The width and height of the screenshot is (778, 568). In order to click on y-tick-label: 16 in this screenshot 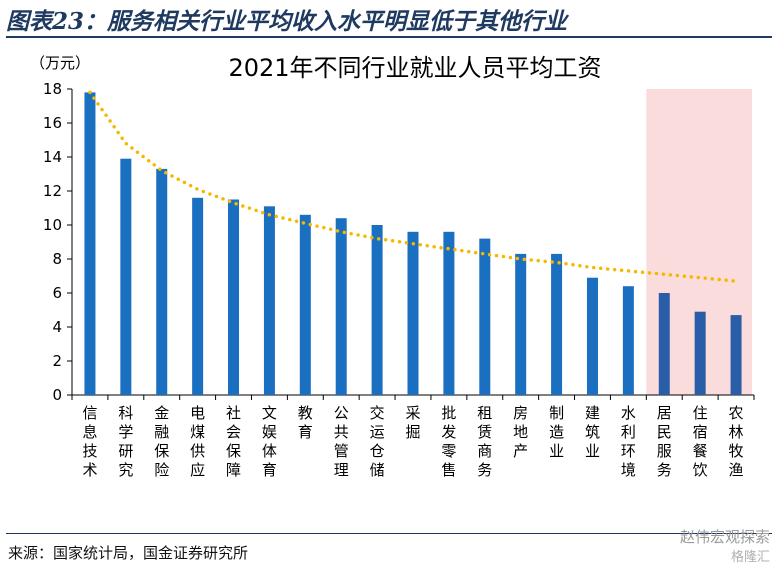, I will do `click(52, 123)`.